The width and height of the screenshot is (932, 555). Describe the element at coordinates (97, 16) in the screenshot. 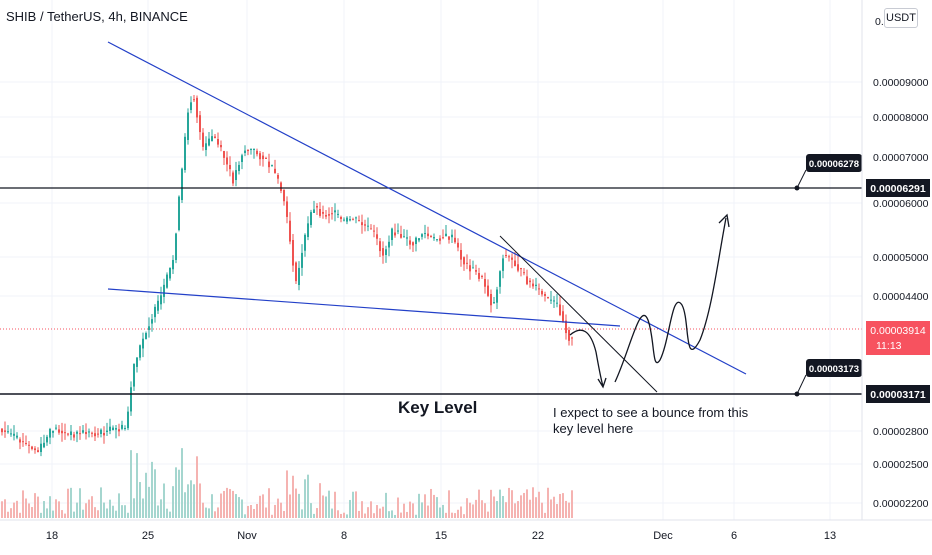

I see `chart-title: SHIB / TetherUS, 4h, BINANCE` at that location.